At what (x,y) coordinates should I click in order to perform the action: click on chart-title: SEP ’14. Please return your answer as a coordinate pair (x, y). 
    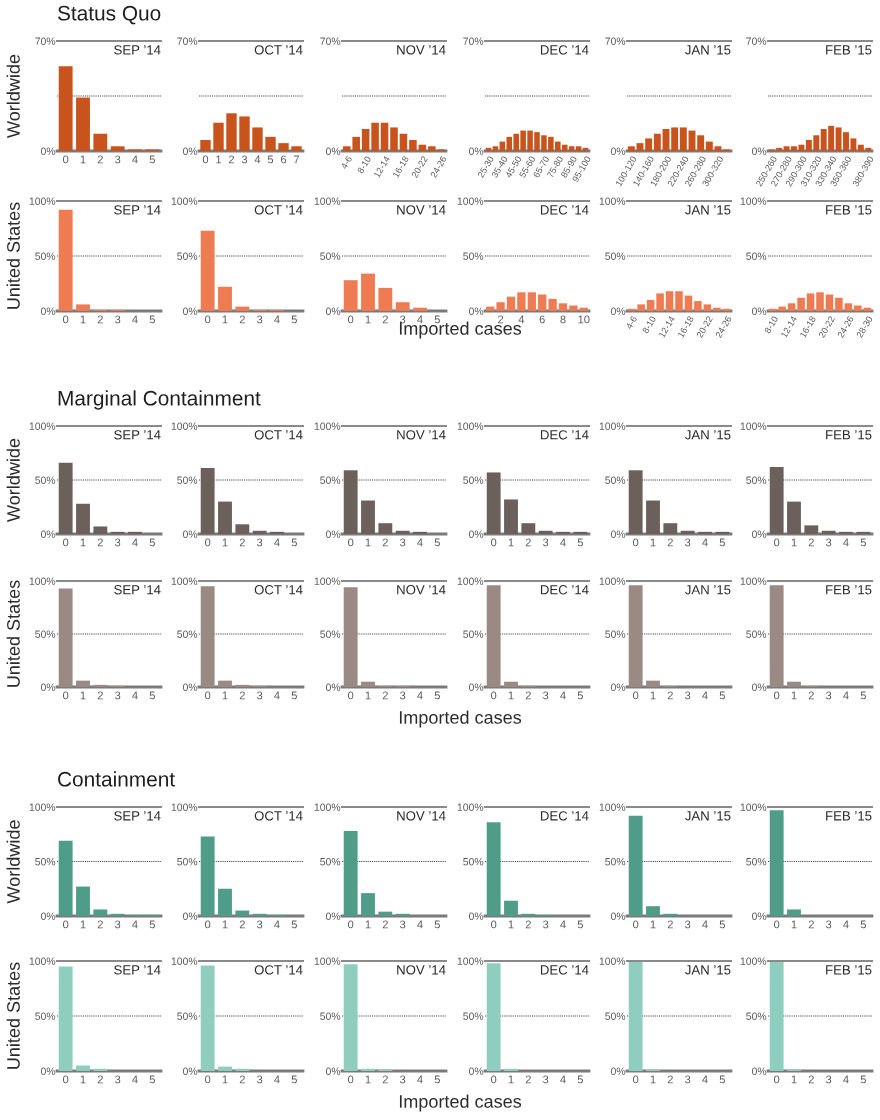
    Looking at the image, I should click on (137, 590).